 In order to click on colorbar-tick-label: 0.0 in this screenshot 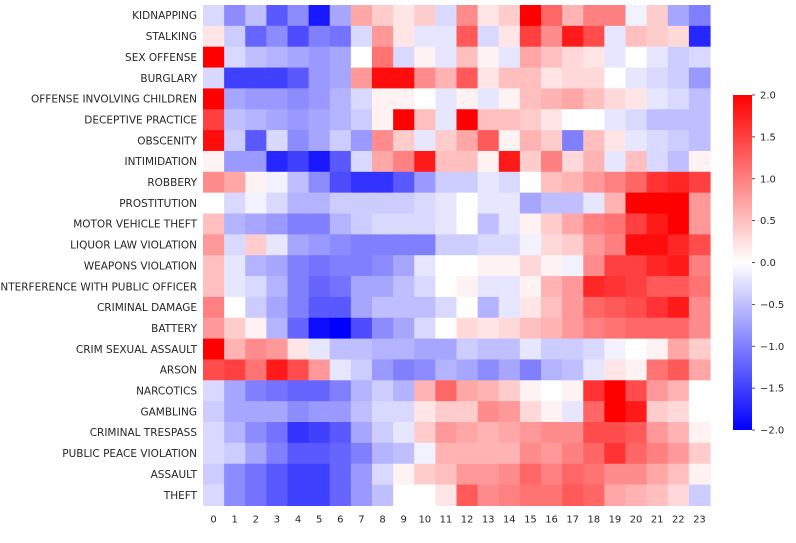, I will do `click(768, 263)`.